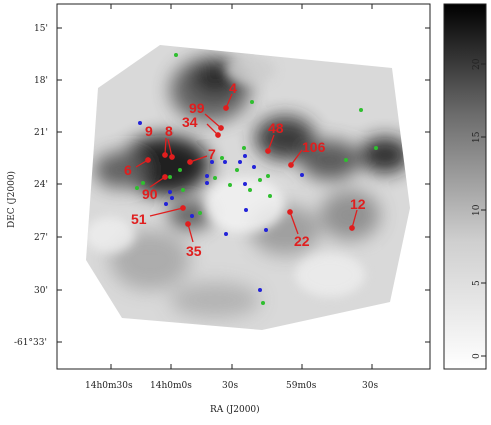 This screenshot has height=425, width=491. Describe the element at coordinates (477, 210) in the screenshot. I see `colorbar-tick-label: 10` at that location.